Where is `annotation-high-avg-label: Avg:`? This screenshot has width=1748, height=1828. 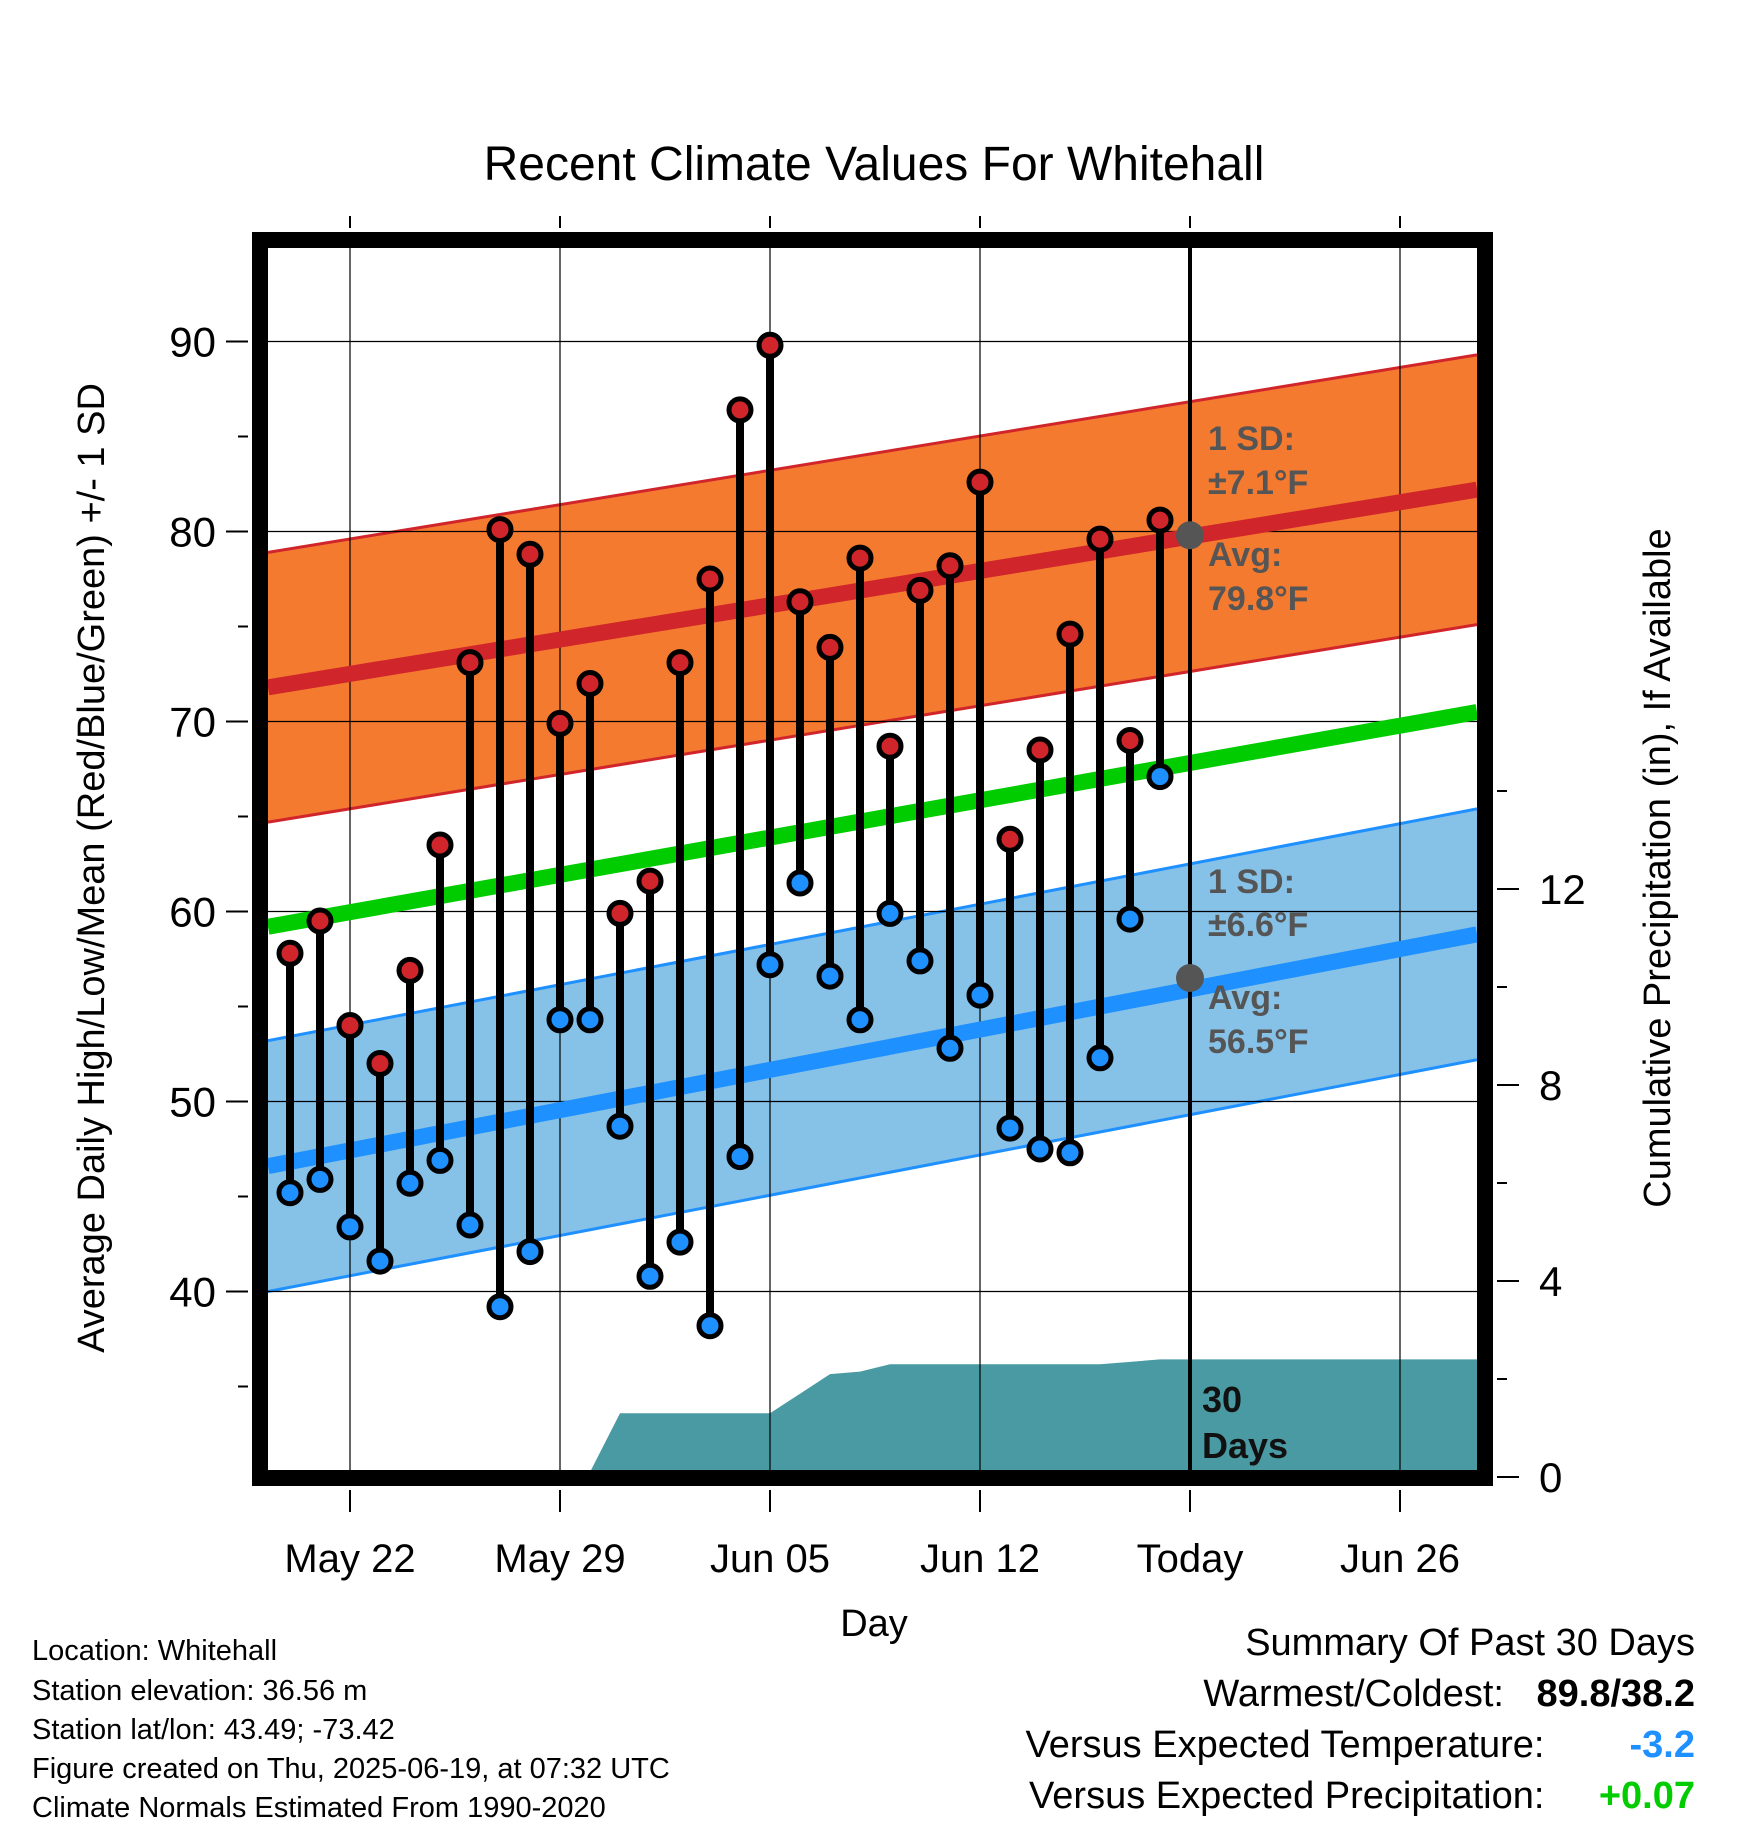
annotation-high-avg-label: Avg: is located at coordinates (1245, 555).